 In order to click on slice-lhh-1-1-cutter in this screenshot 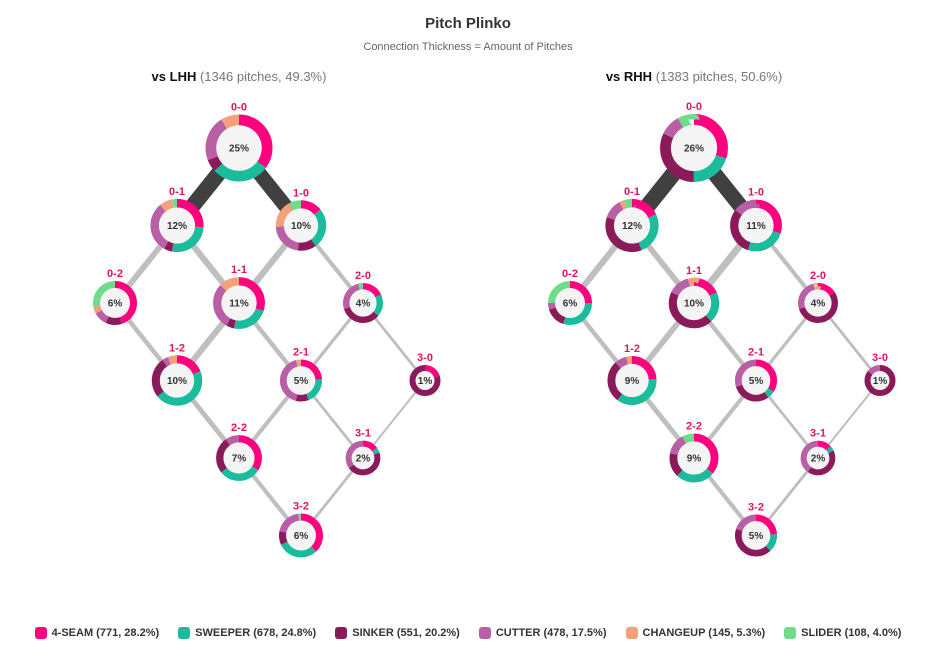, I will do `click(239, 303)`.